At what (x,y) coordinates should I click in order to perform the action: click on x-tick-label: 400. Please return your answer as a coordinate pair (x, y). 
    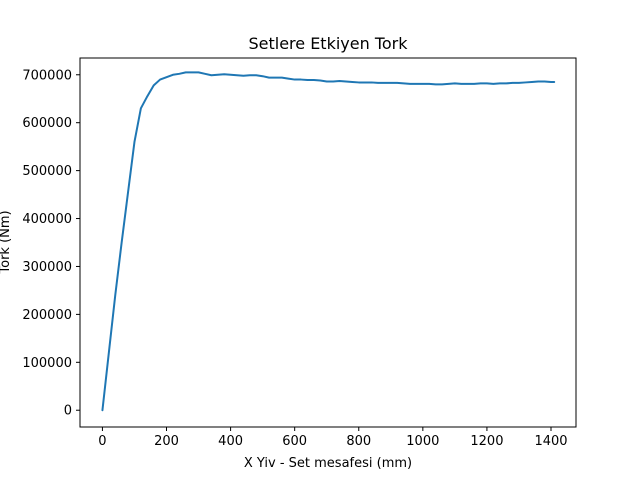
    Looking at the image, I should click on (230, 441).